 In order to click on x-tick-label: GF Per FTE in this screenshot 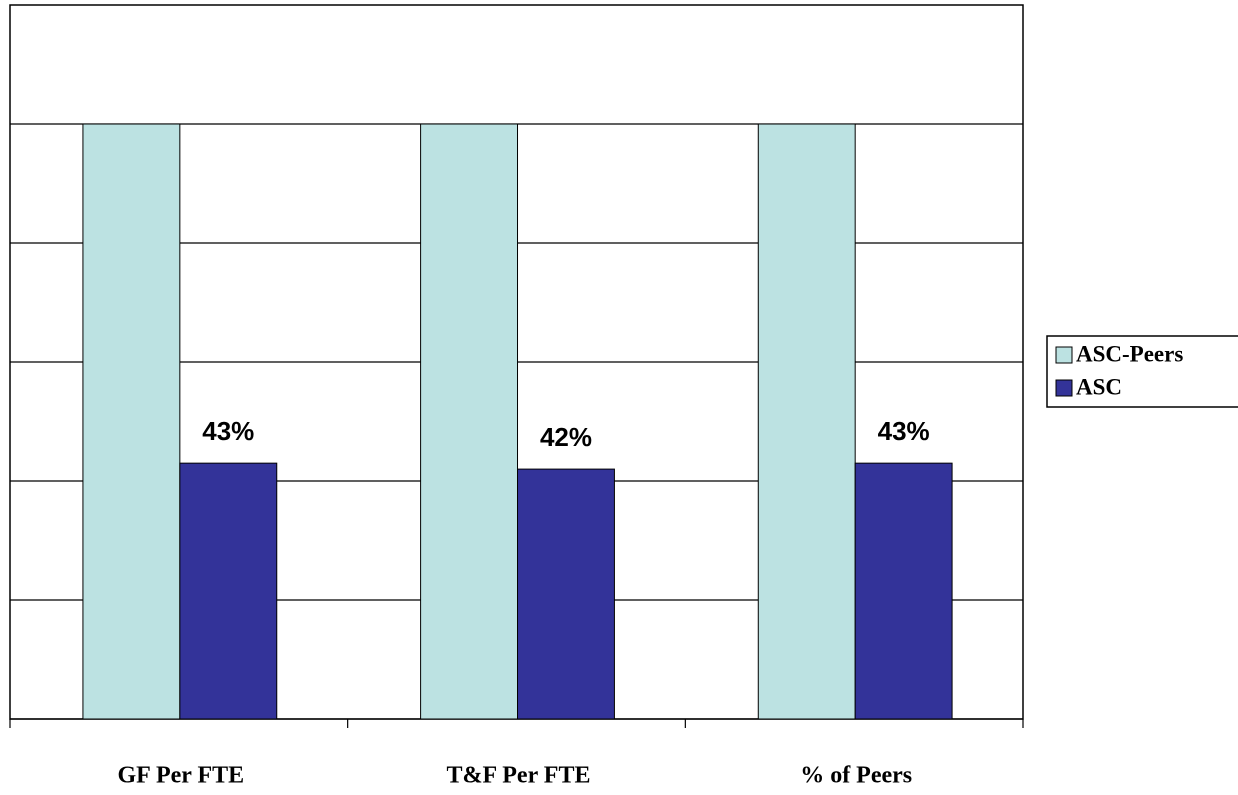, I will do `click(181, 776)`.